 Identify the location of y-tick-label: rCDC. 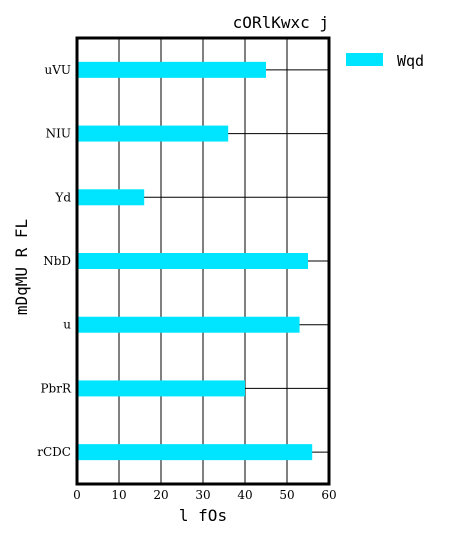
(54, 452).